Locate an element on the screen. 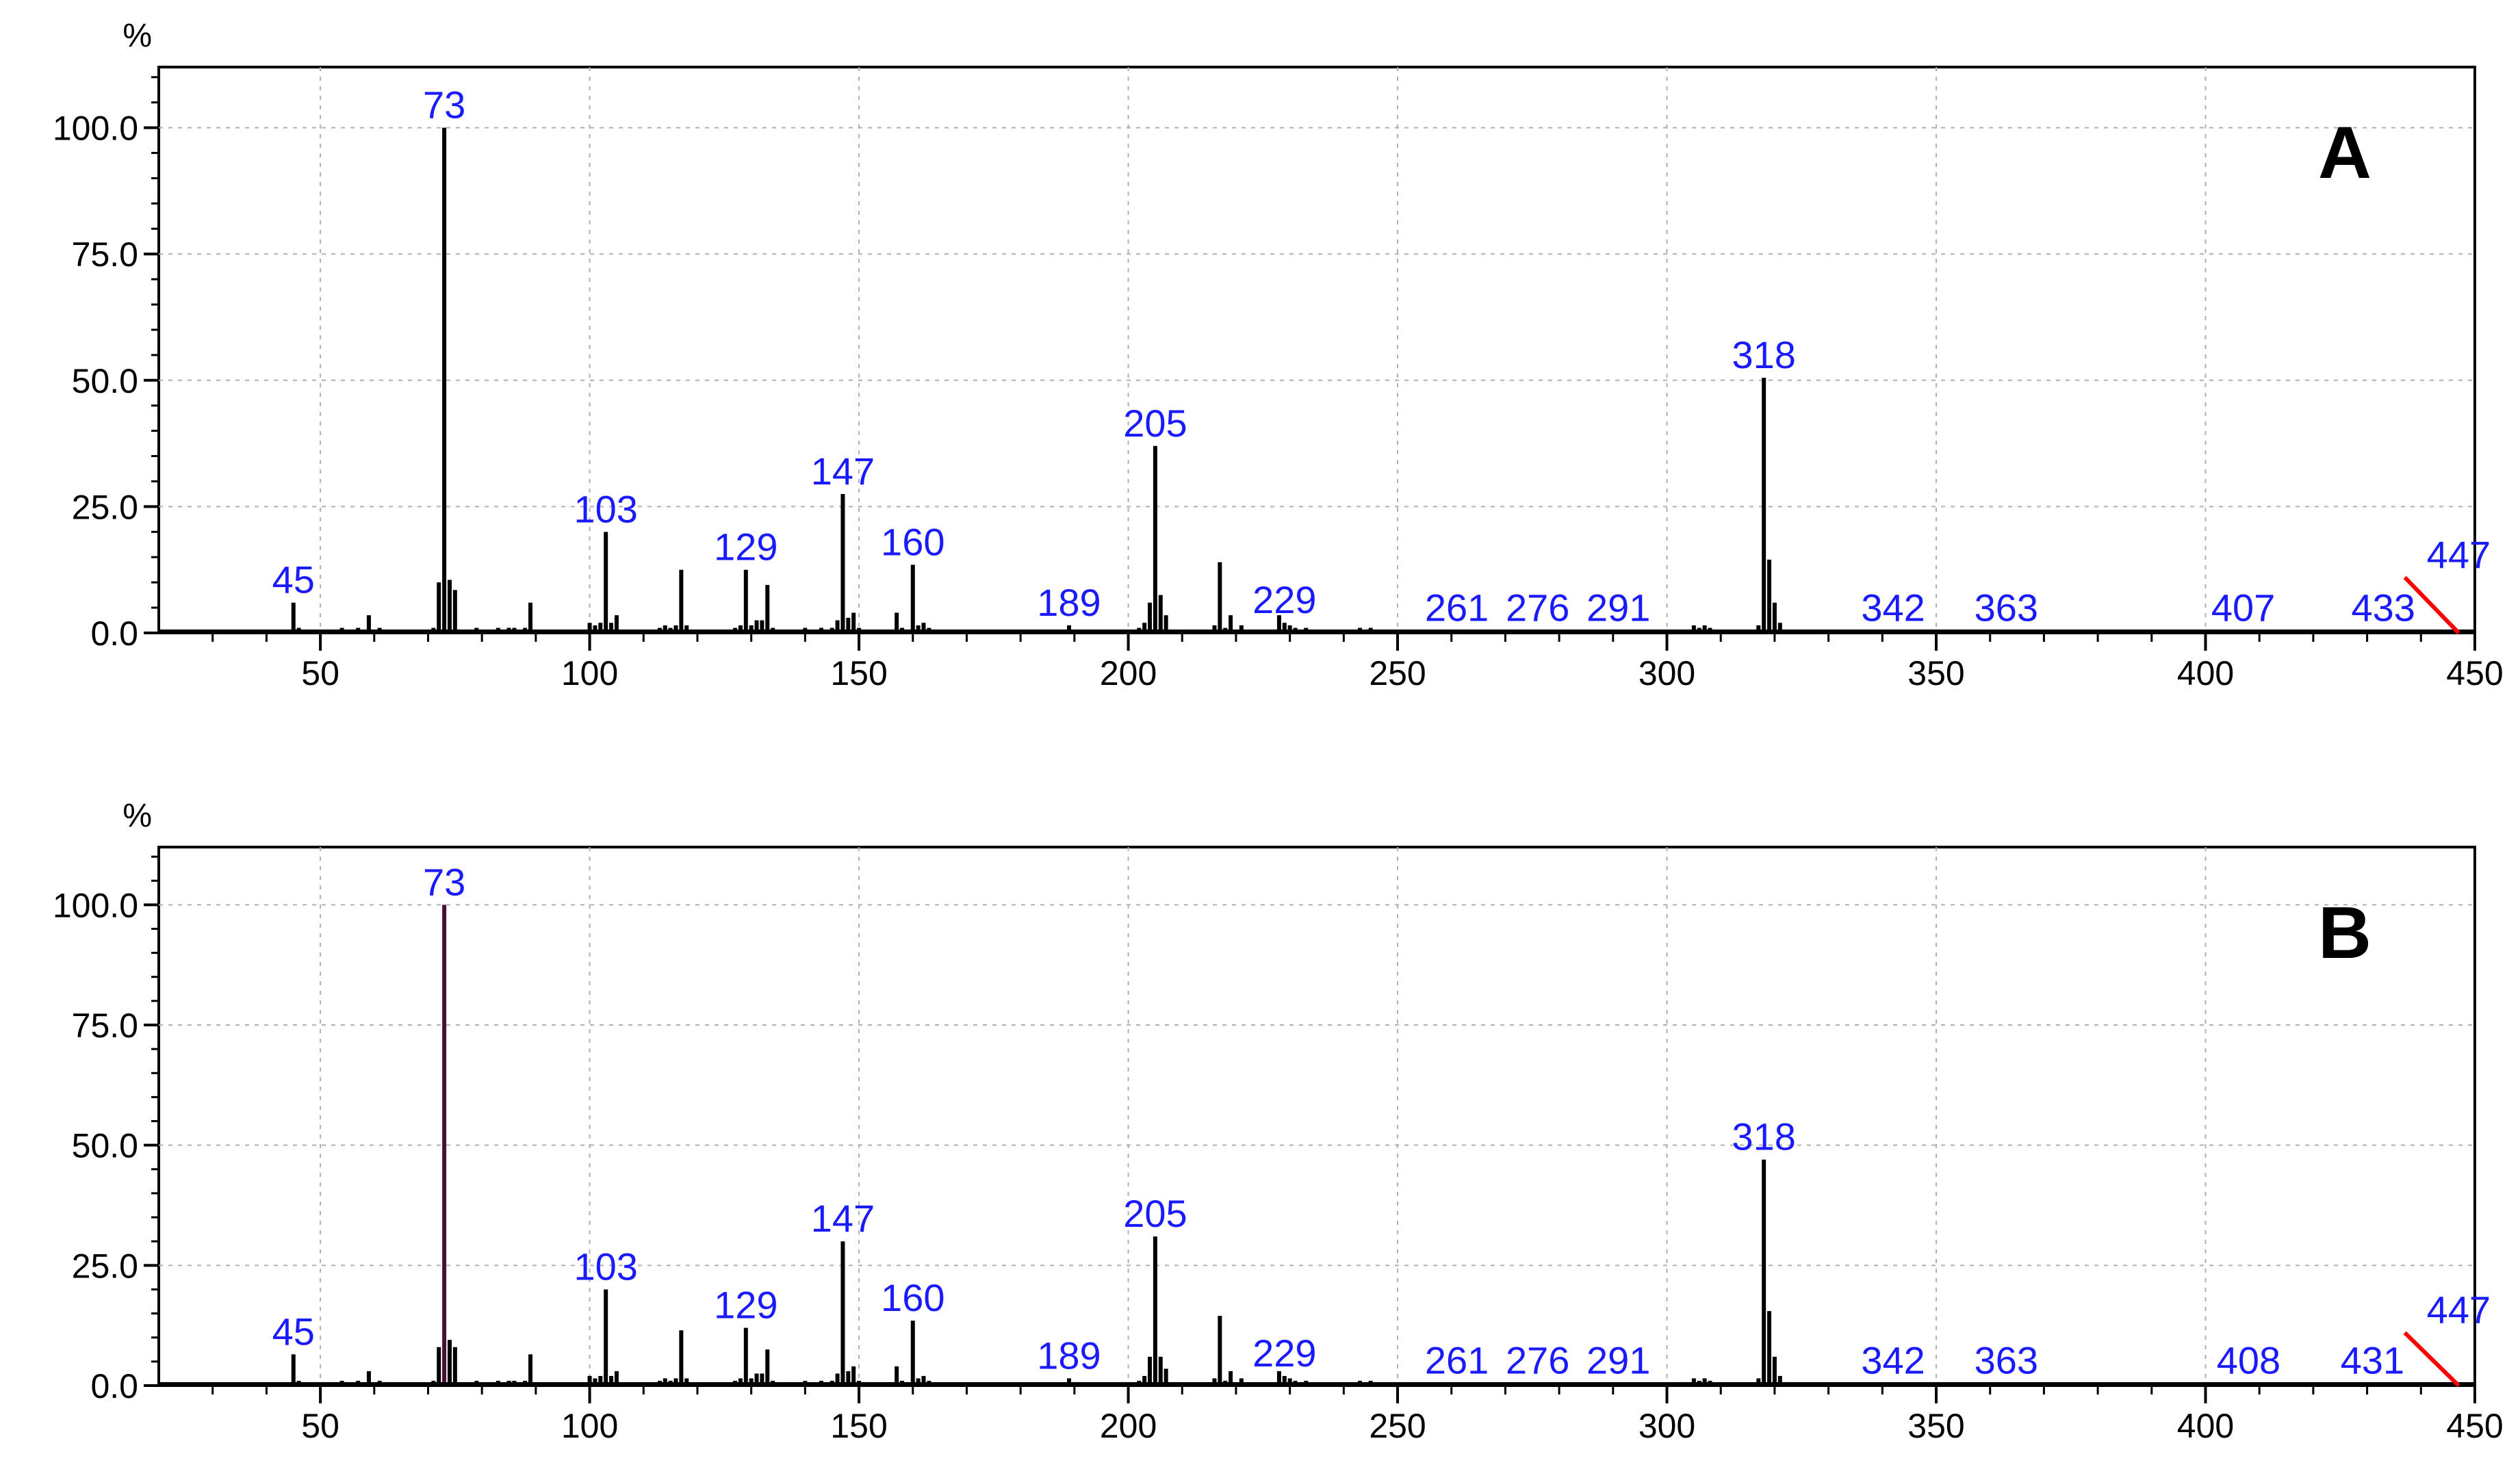 The image size is (2520, 1467). peak-label: 431 is located at coordinates (2372, 1359).